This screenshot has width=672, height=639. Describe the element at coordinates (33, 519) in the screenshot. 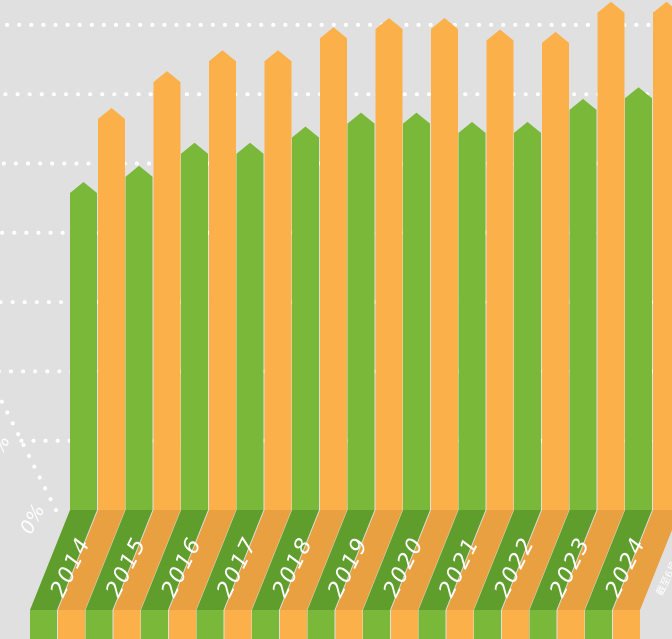

I see `y-tick-label: 0%` at that location.